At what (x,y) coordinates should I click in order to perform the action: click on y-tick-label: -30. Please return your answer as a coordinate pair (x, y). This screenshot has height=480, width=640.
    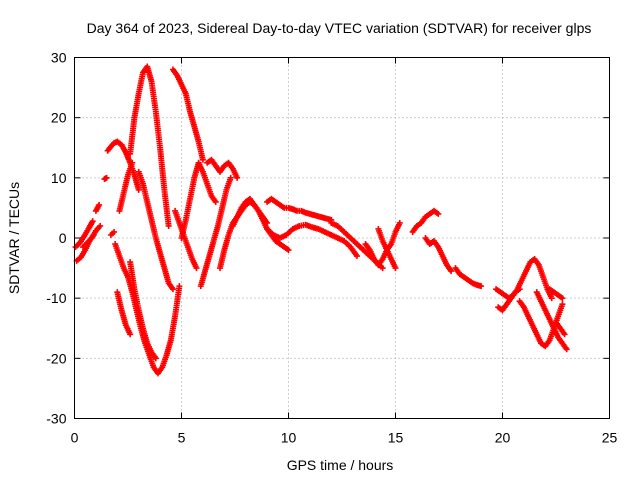
    Looking at the image, I should click on (56, 419).